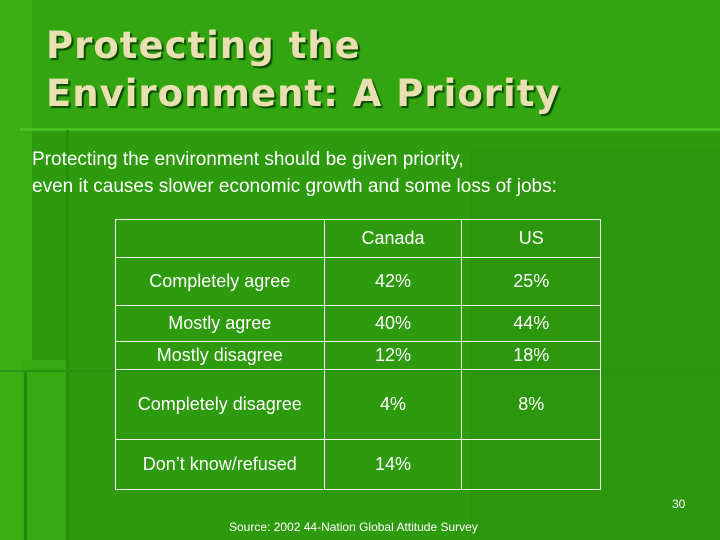 The height and width of the screenshot is (540, 720). What do you see at coordinates (303, 70) in the screenshot?
I see `slide-title: Protecting the Environment: A Priority` at bounding box center [303, 70].